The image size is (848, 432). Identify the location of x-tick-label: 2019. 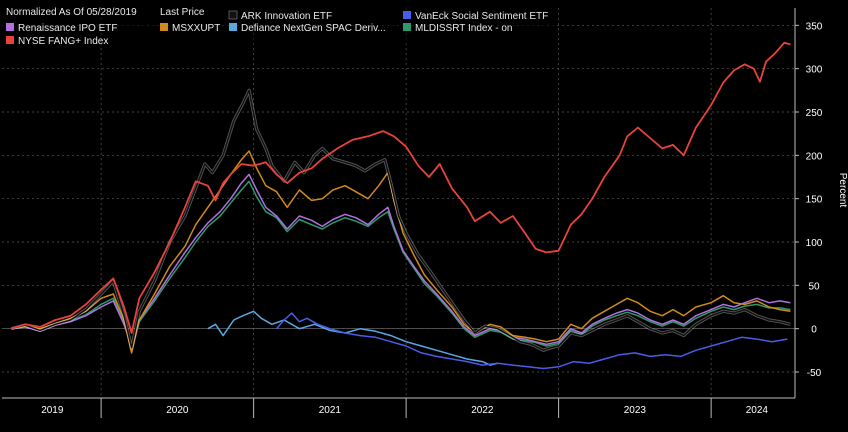
(52, 410).